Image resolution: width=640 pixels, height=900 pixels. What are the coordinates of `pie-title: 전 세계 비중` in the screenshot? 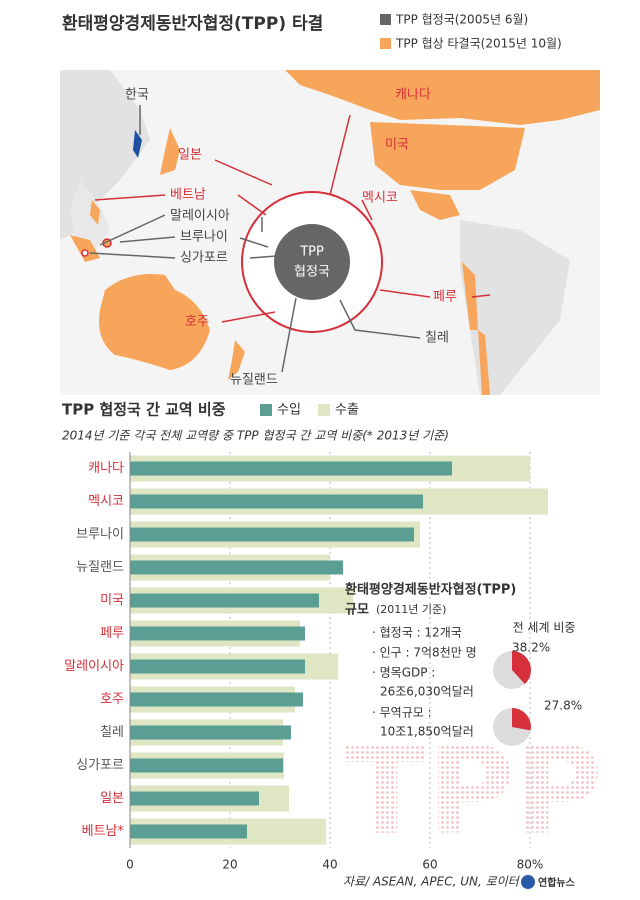 It's located at (544, 628).